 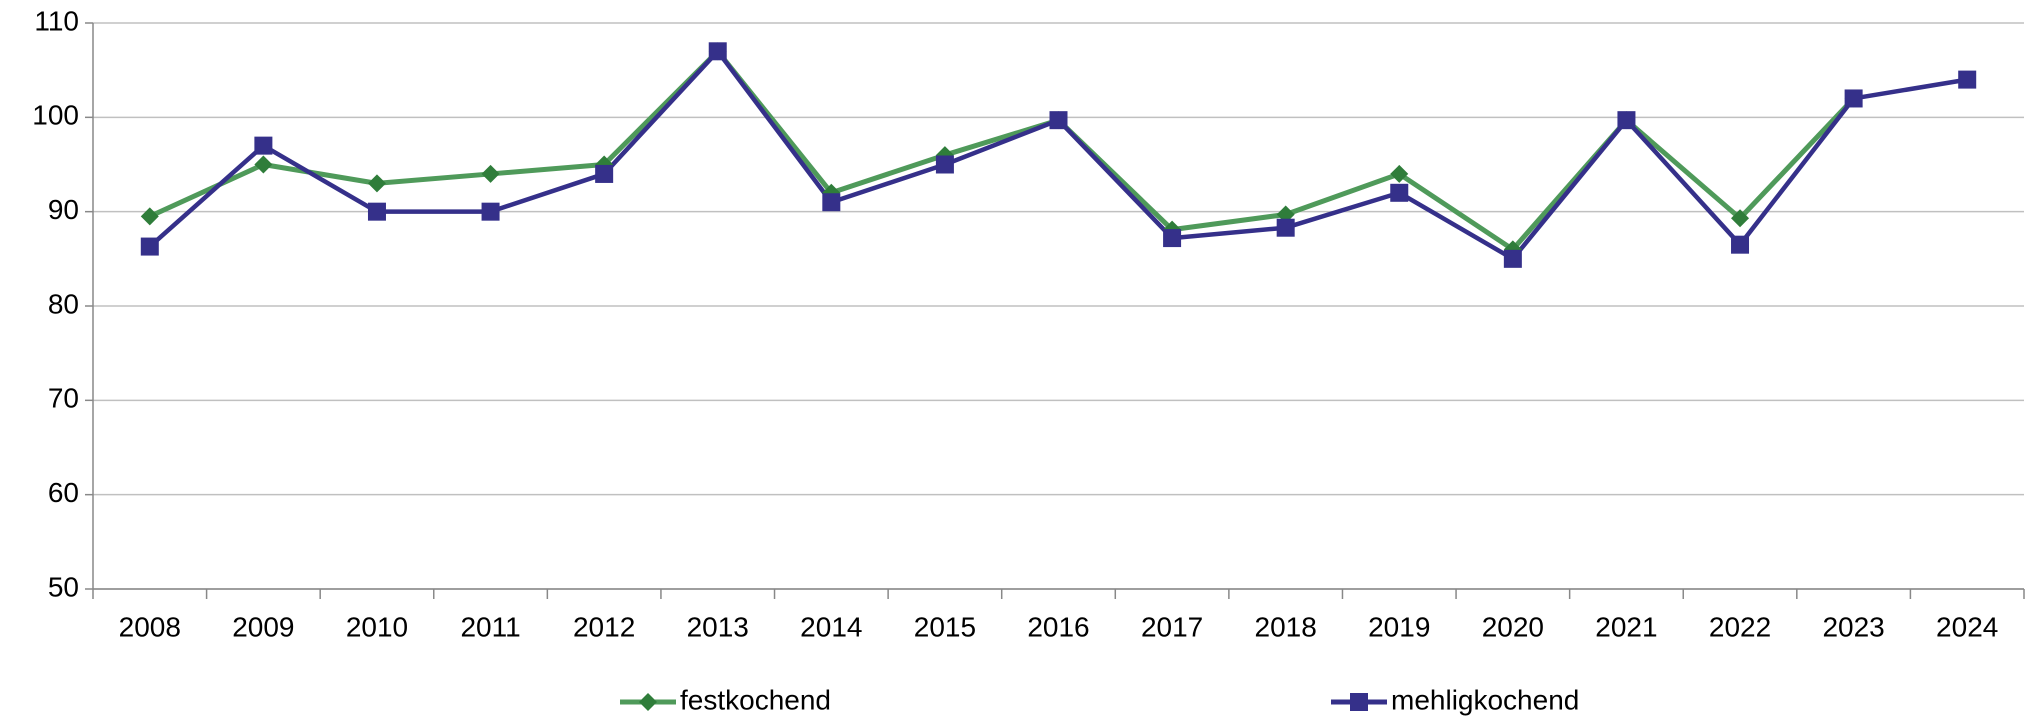 What do you see at coordinates (55, 115) in the screenshot?
I see `y-tick-label: 100` at bounding box center [55, 115].